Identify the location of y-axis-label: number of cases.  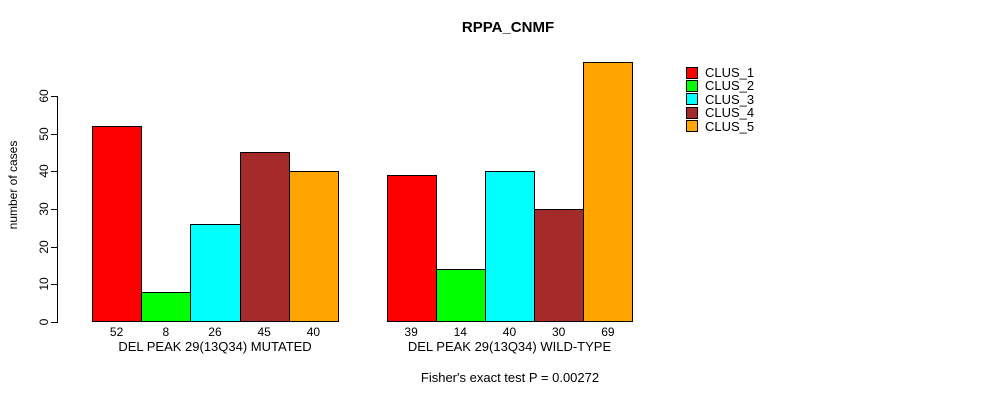
(13, 185).